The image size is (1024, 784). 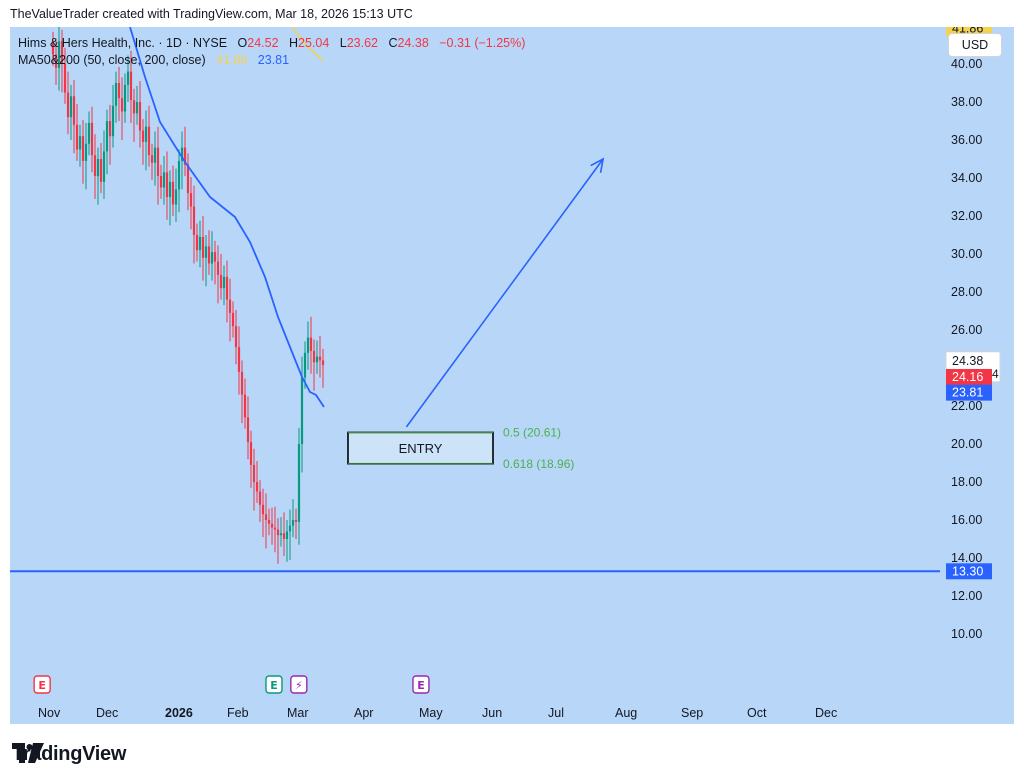 I want to click on y-tick-label: 10.00, so click(x=966, y=634).